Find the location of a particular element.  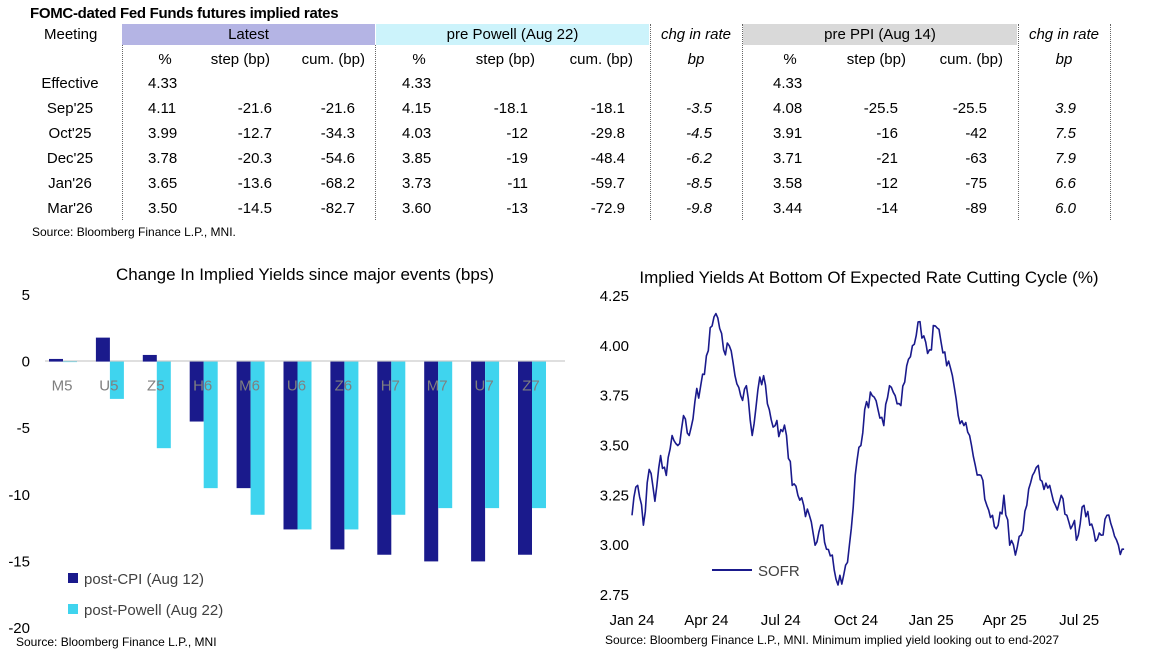

pre-ppi-step-cell: -25.5 is located at coordinates (880, 108).